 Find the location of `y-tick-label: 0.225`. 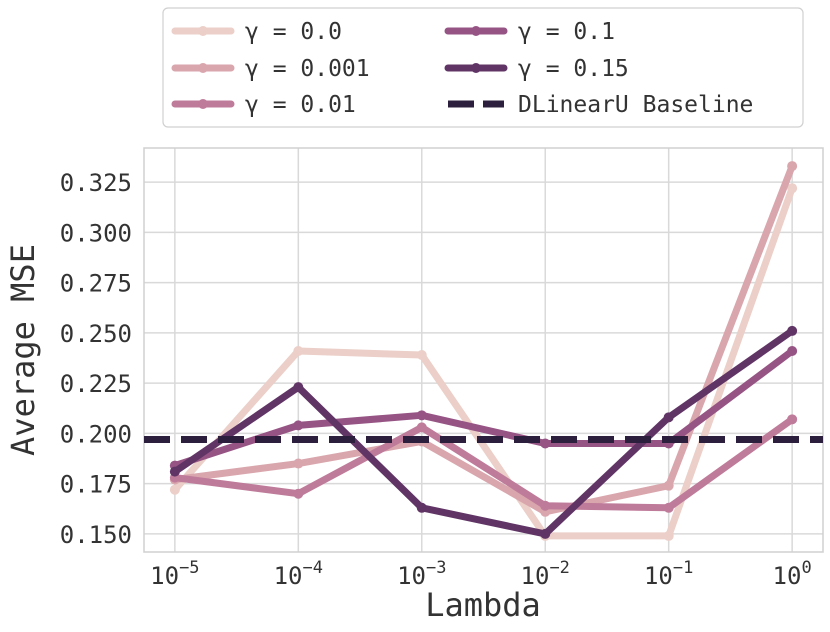

y-tick-label: 0.225 is located at coordinates (96, 384).